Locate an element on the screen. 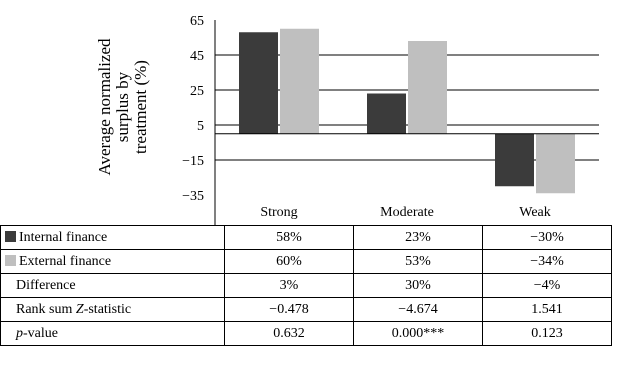 The width and height of the screenshot is (623, 371). bar-external-finance-moderate is located at coordinates (427, 87).